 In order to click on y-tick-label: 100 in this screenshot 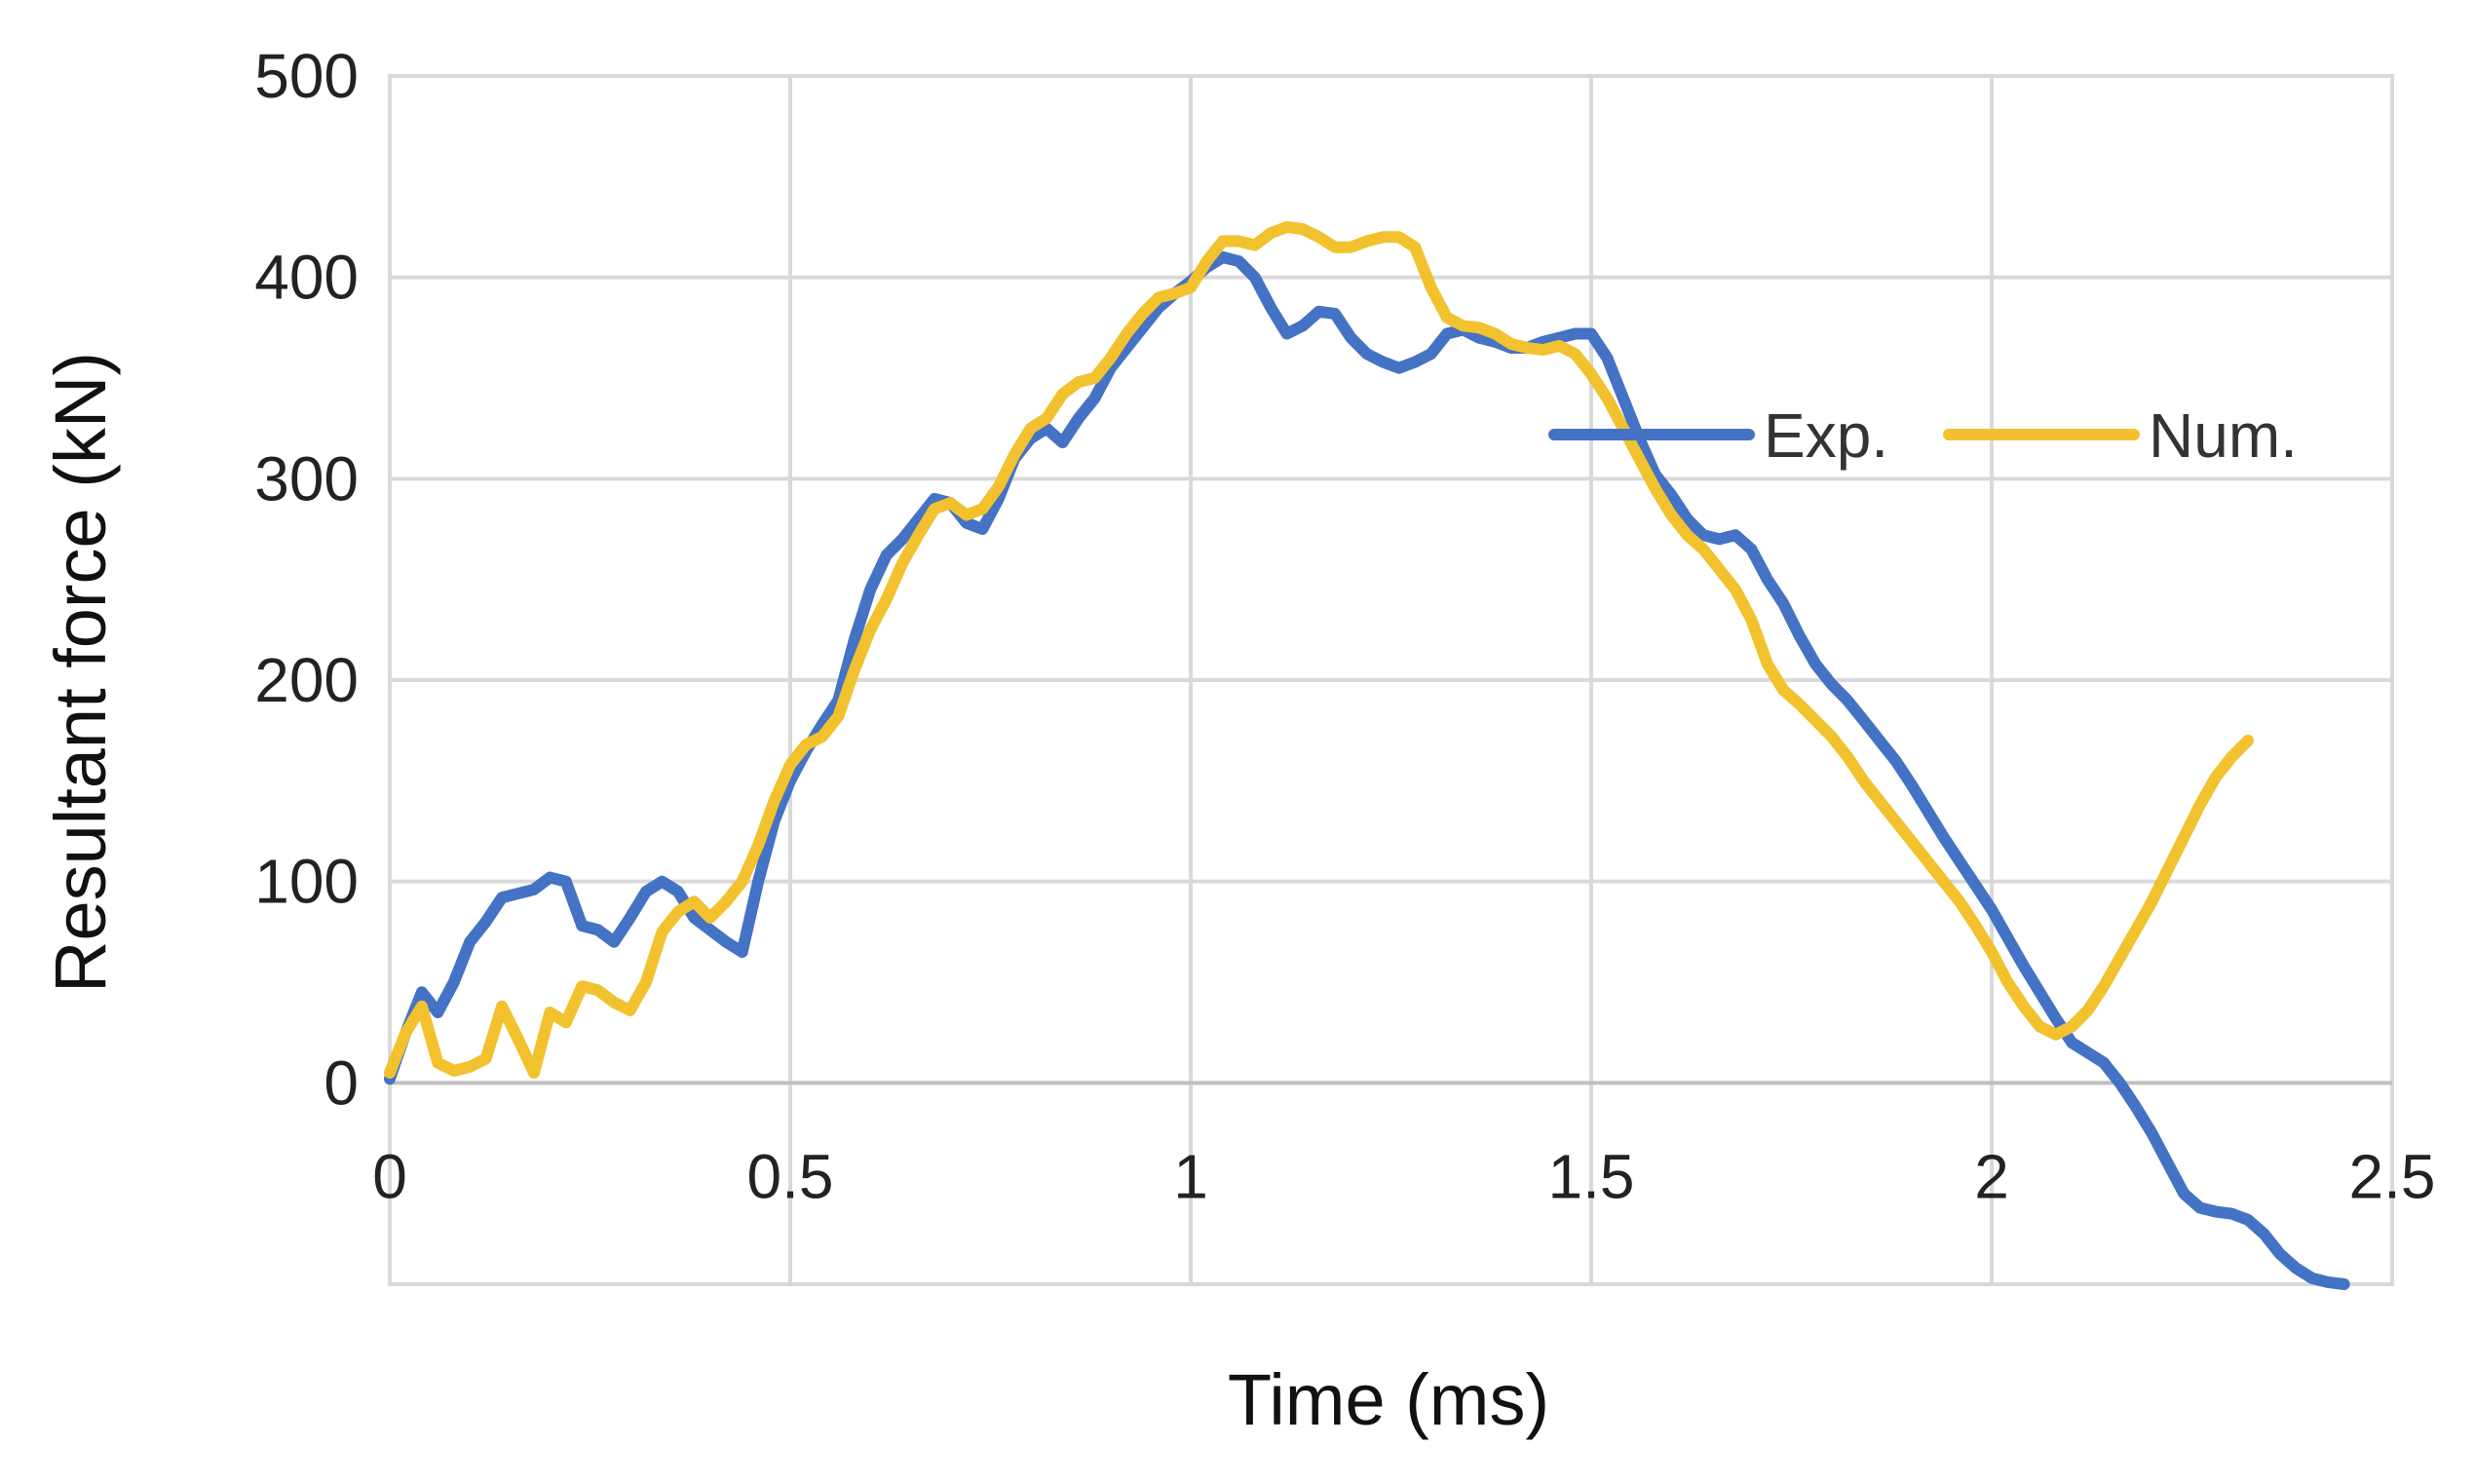, I will do `click(306, 882)`.